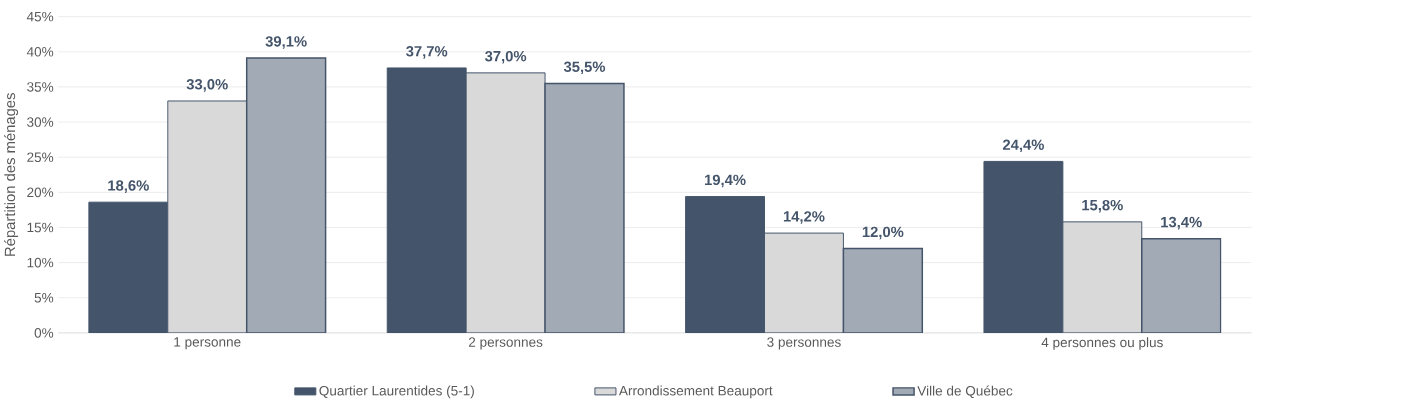  What do you see at coordinates (40, 122) in the screenshot?
I see `y-tick-label: 30%` at bounding box center [40, 122].